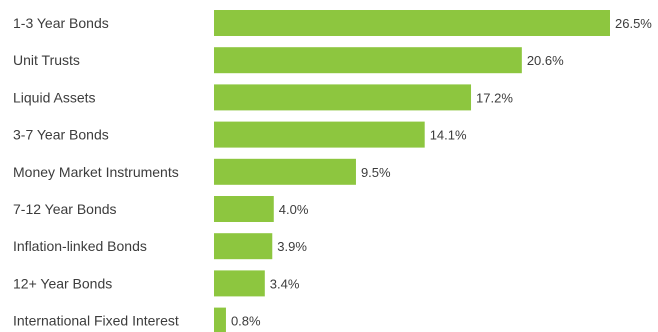 The width and height of the screenshot is (658, 332). Describe the element at coordinates (54, 97) in the screenshot. I see `category-label: Liquid Assets` at that location.